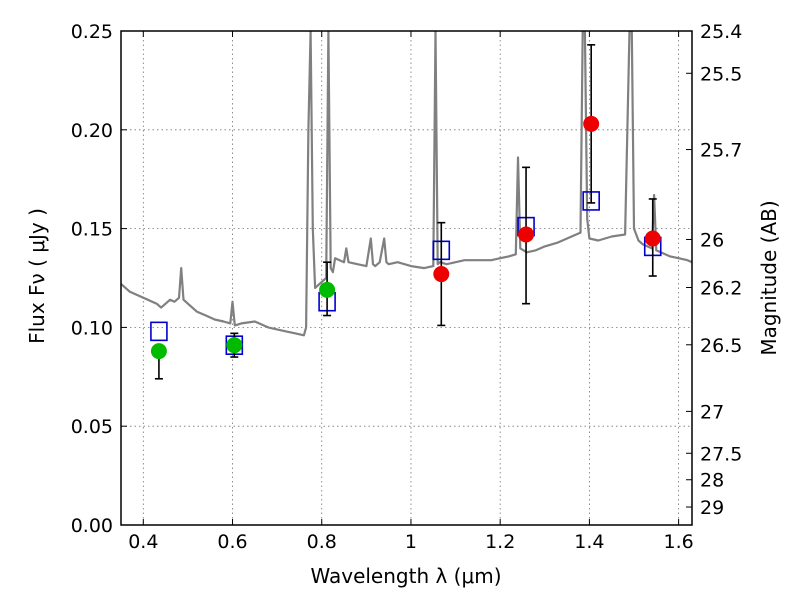 Image resolution: width=800 pixels, height=600 pixels. Describe the element at coordinates (769, 277) in the screenshot. I see `right-axis-label: Magnitude (AB)` at that location.